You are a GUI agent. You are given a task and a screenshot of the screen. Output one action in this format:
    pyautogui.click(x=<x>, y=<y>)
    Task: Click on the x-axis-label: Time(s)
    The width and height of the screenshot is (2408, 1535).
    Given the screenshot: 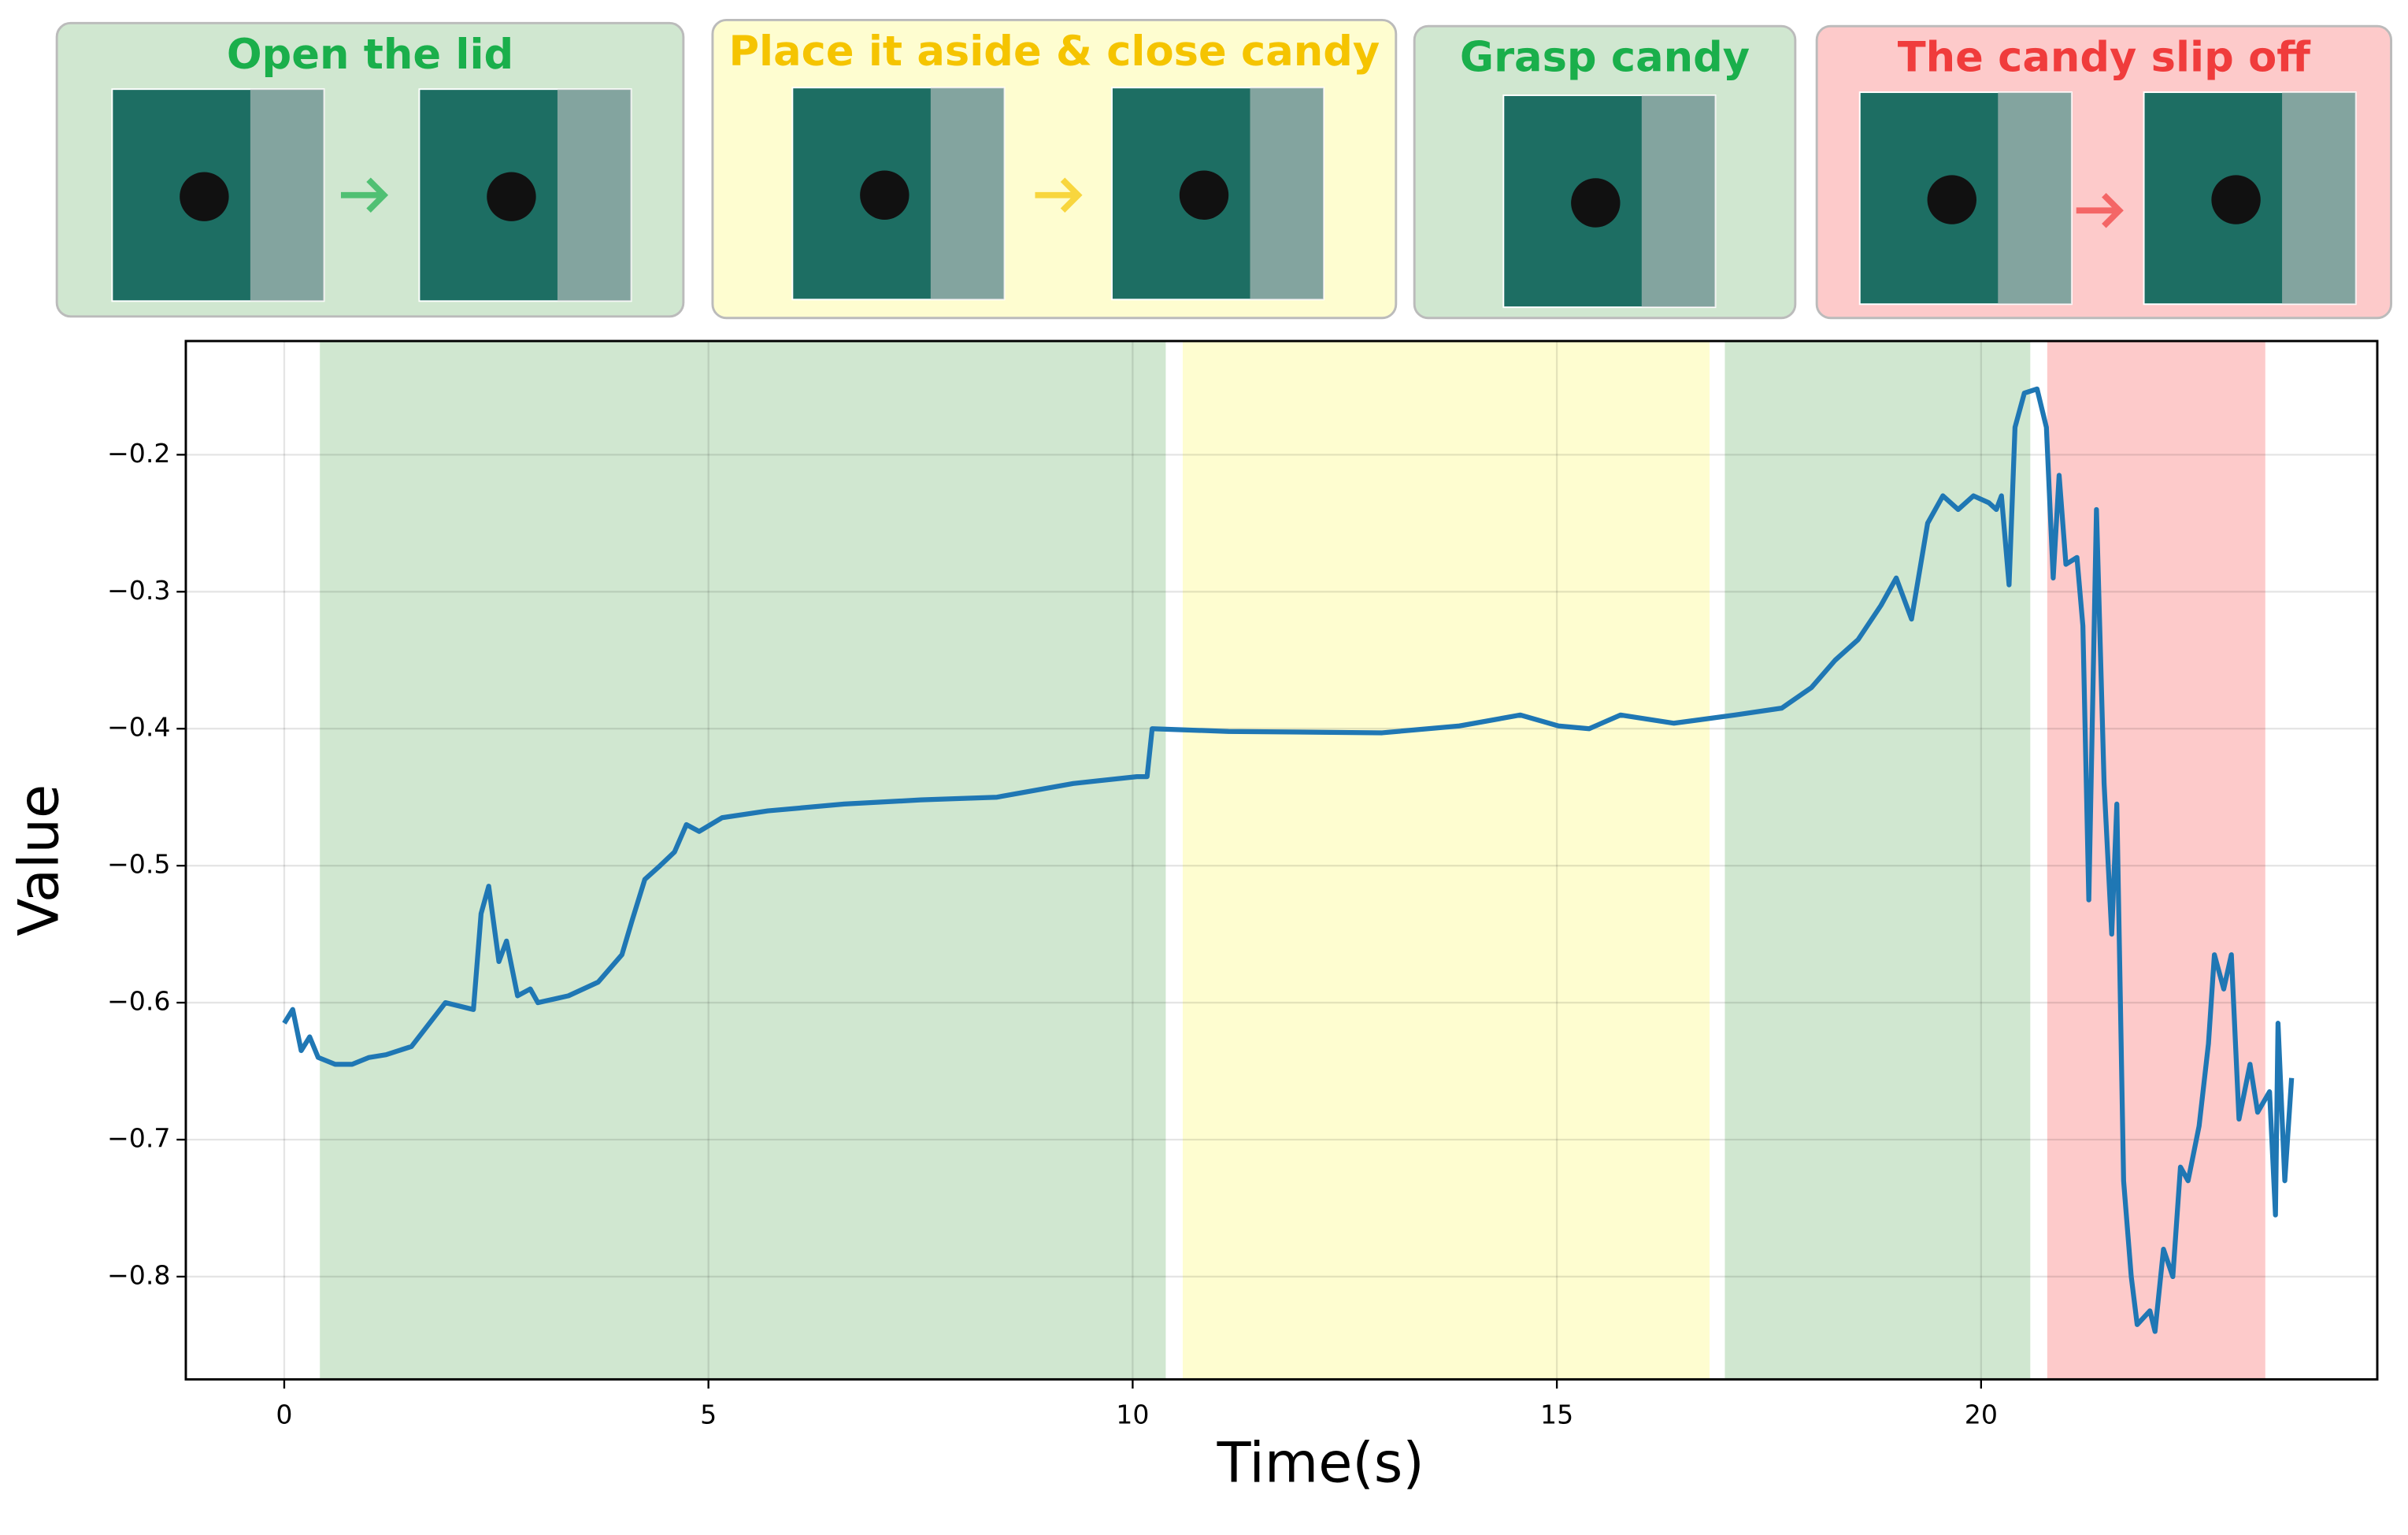 What is the action you would take?
    pyautogui.click(x=1320, y=1463)
    